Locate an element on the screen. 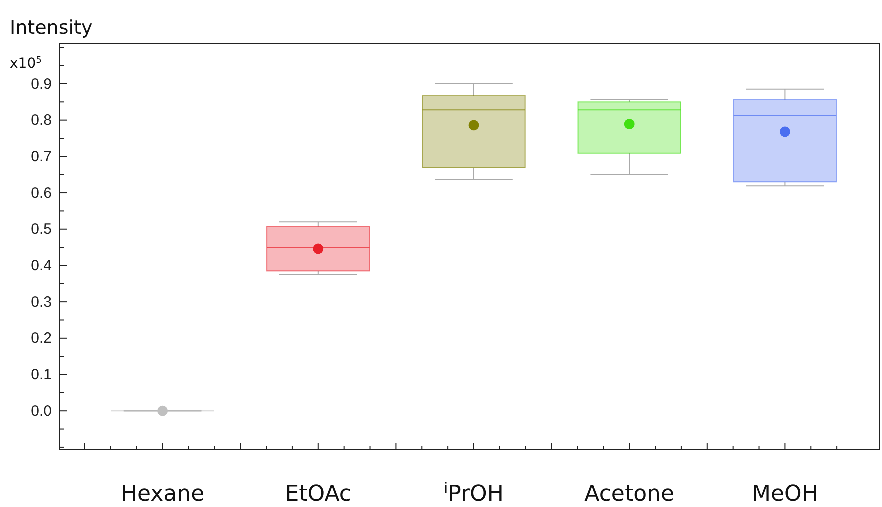 The width and height of the screenshot is (882, 507). y-tick-label: 0.0 is located at coordinates (41, 411).